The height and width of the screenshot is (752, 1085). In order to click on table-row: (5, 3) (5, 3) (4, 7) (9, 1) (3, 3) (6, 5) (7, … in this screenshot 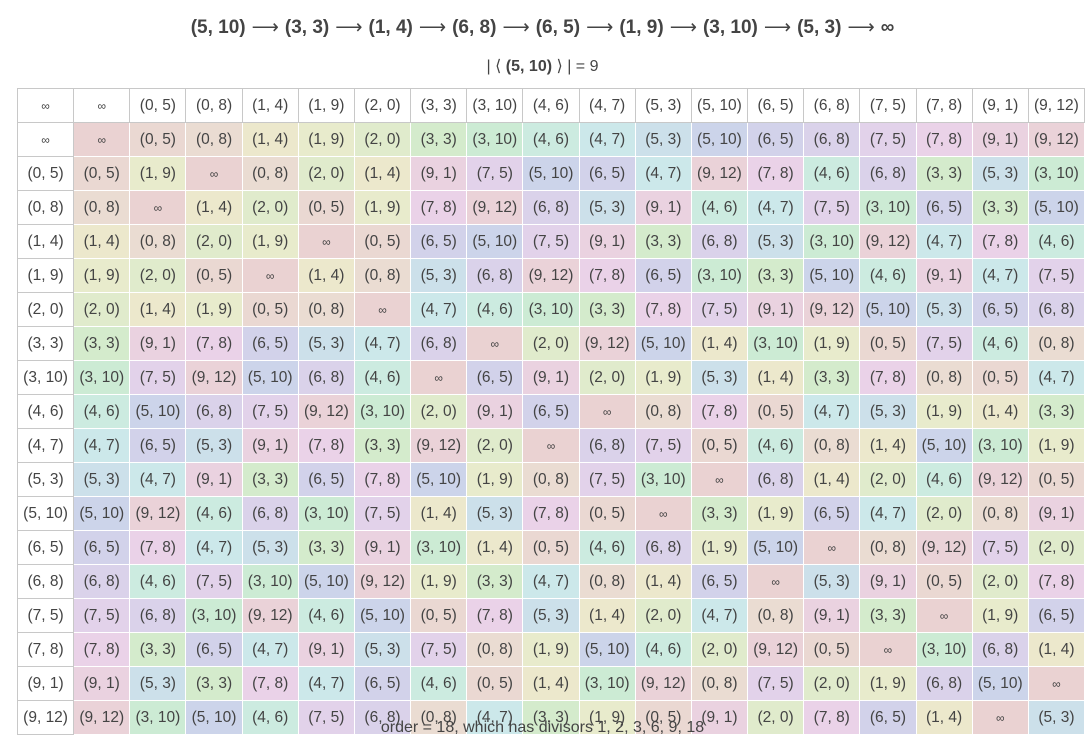, I will do `click(550, 479)`.